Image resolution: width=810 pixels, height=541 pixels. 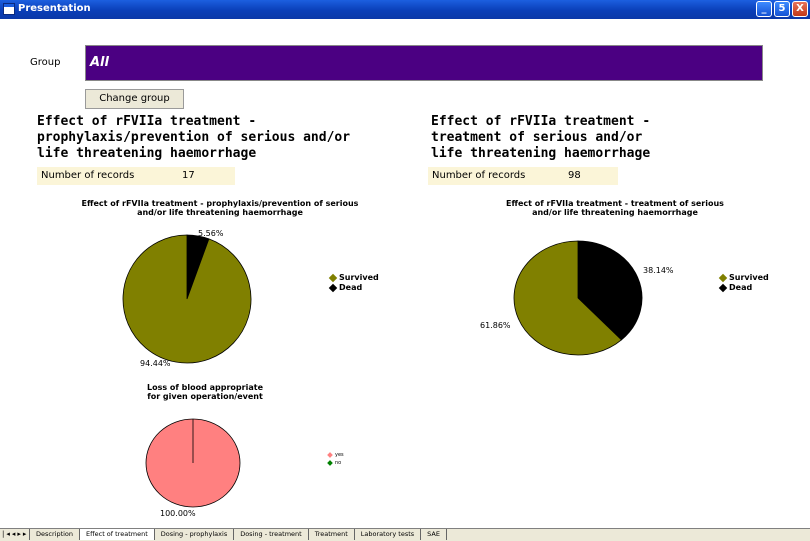 I want to click on chart2-legend: Survived Dead, so click(x=743, y=283).